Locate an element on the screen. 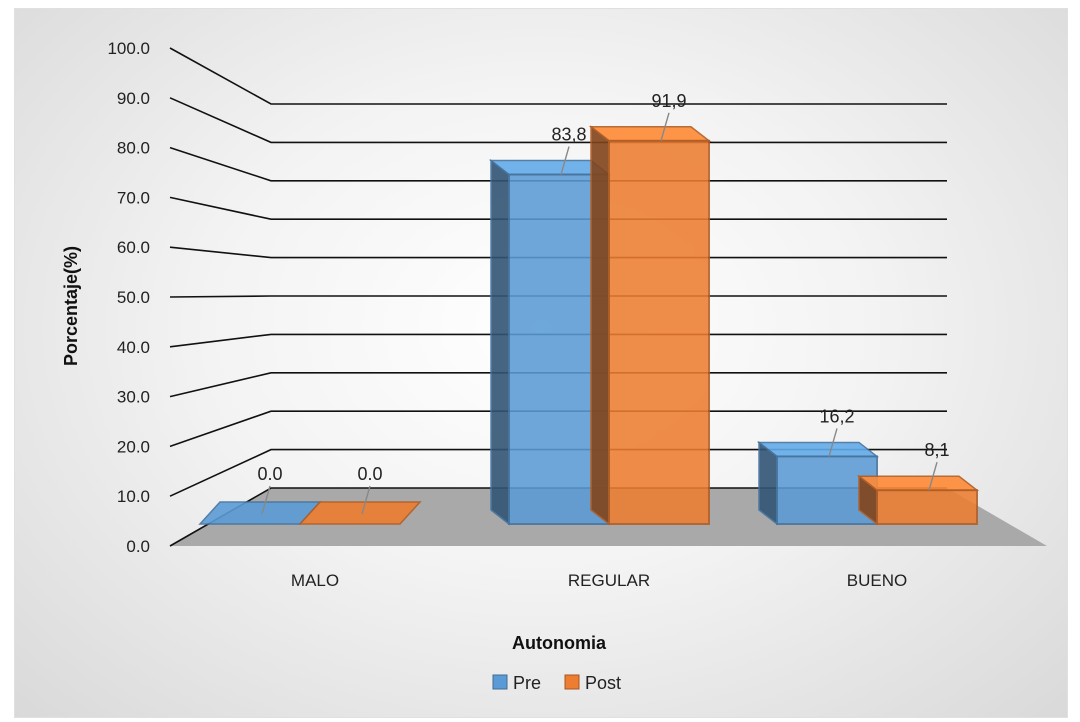 This screenshot has width=1080, height=722. y-tick-label: 100.0 is located at coordinates (128, 48).